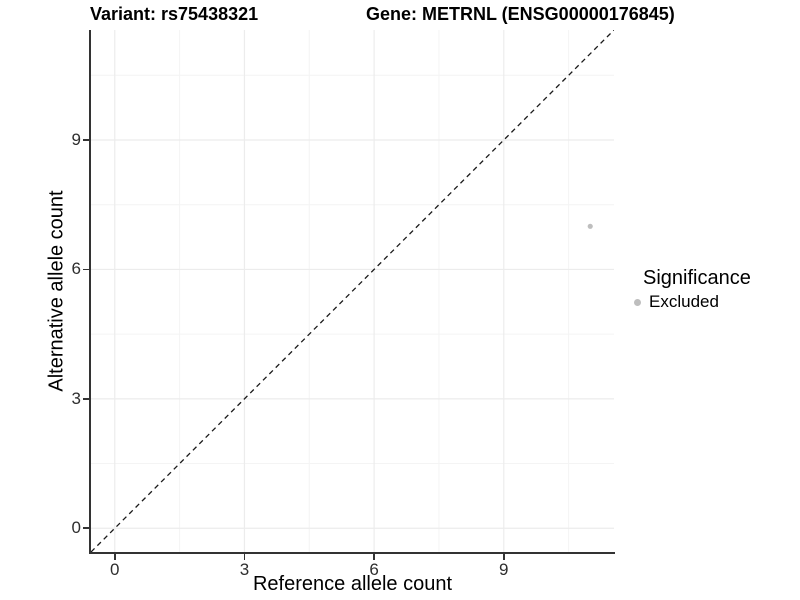 Image resolution: width=800 pixels, height=600 pixels. Describe the element at coordinates (76, 398) in the screenshot. I see `y-tick-label: 3` at that location.